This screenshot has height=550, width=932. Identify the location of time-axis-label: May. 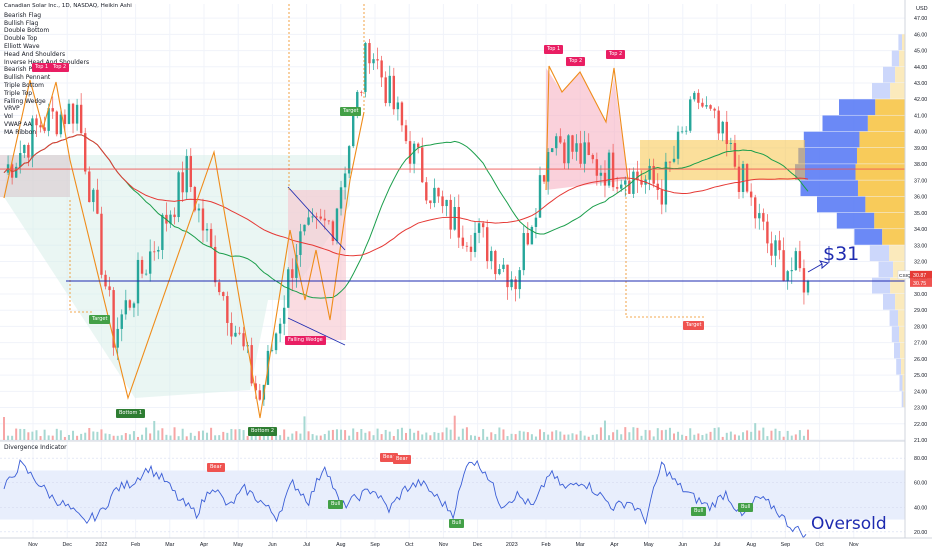
(649, 545).